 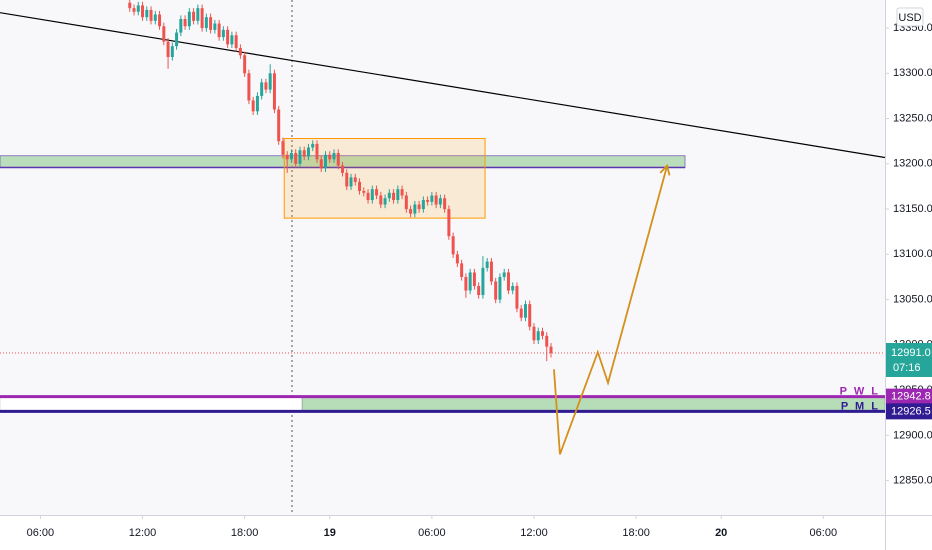 What do you see at coordinates (910, 17) in the screenshot?
I see `currency-box` at bounding box center [910, 17].